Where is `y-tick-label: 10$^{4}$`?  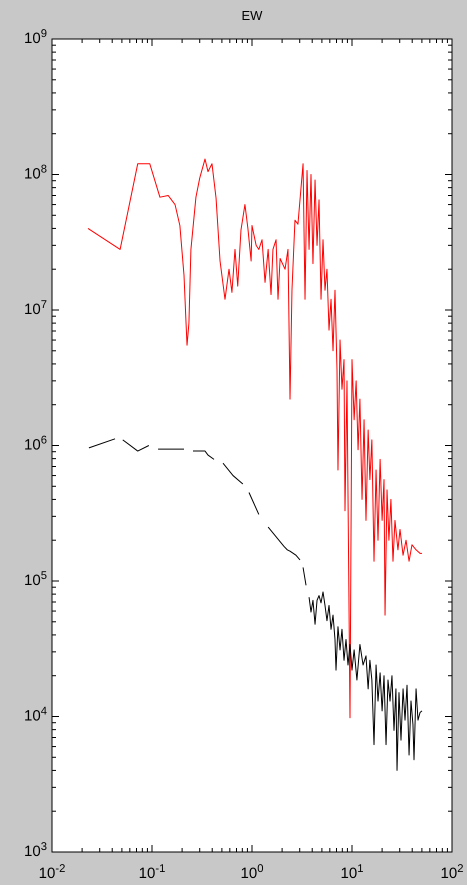 y-tick-label: 10$^{4}$ is located at coordinates (35, 715).